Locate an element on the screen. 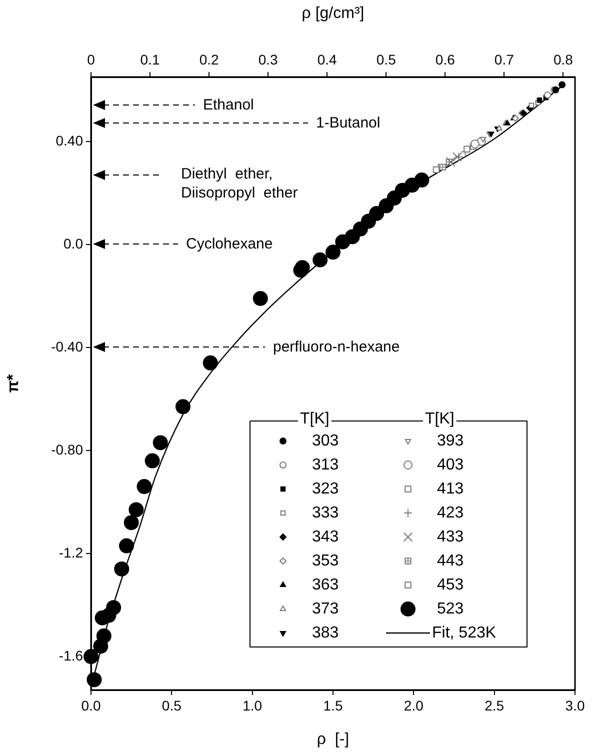 The image size is (595, 753). legend-label: 403 is located at coordinates (450, 465).